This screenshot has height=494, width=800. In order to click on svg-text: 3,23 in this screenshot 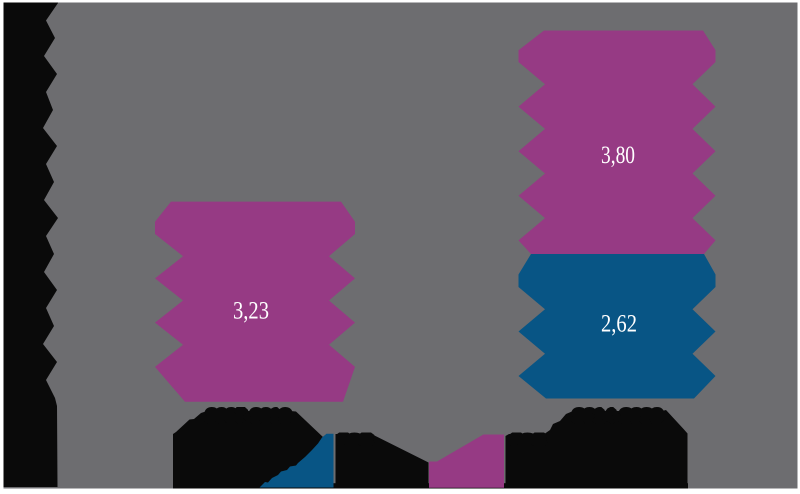, I will do `click(251, 311)`.